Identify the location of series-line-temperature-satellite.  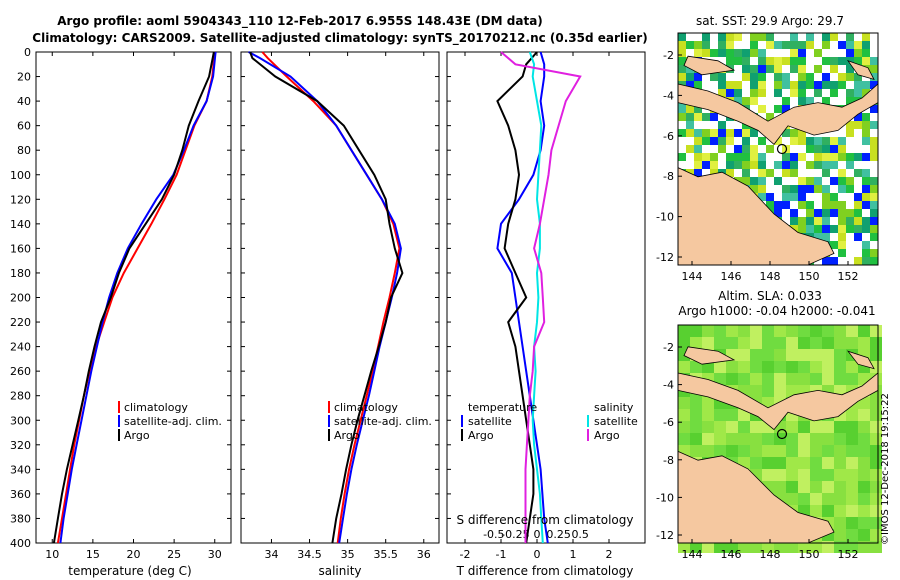
(522, 297).